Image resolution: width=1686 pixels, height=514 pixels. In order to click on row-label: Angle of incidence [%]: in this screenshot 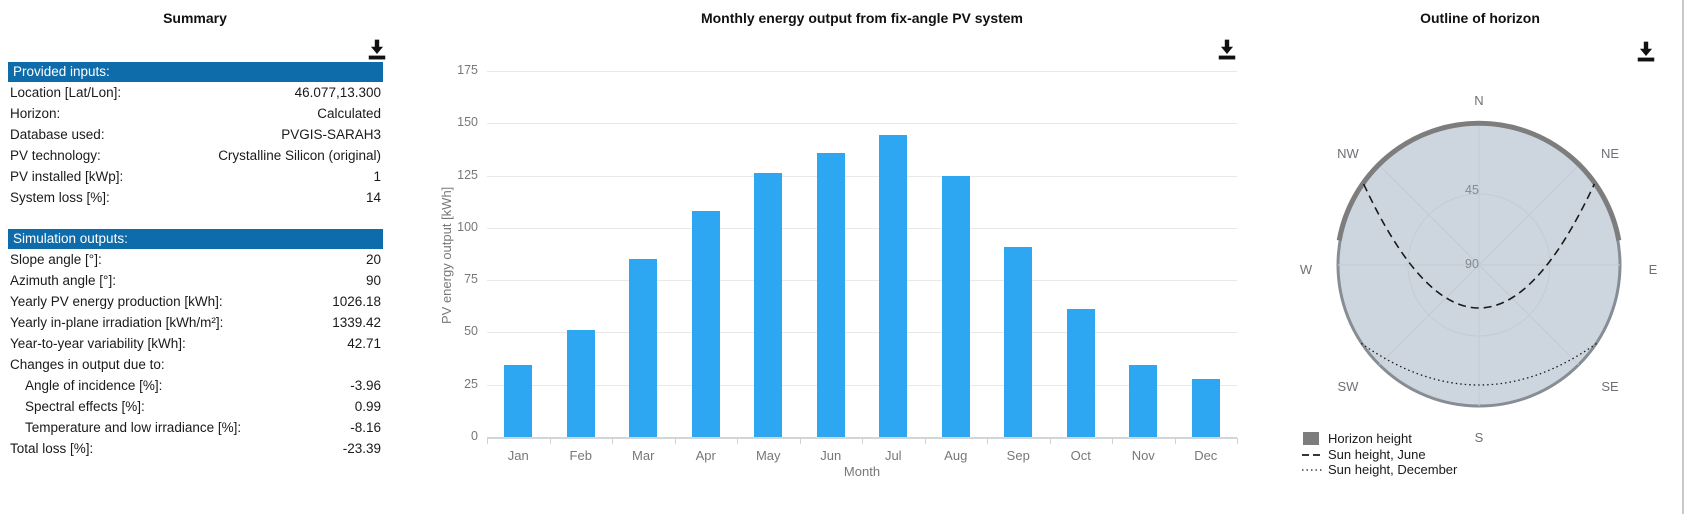, I will do `click(94, 385)`.